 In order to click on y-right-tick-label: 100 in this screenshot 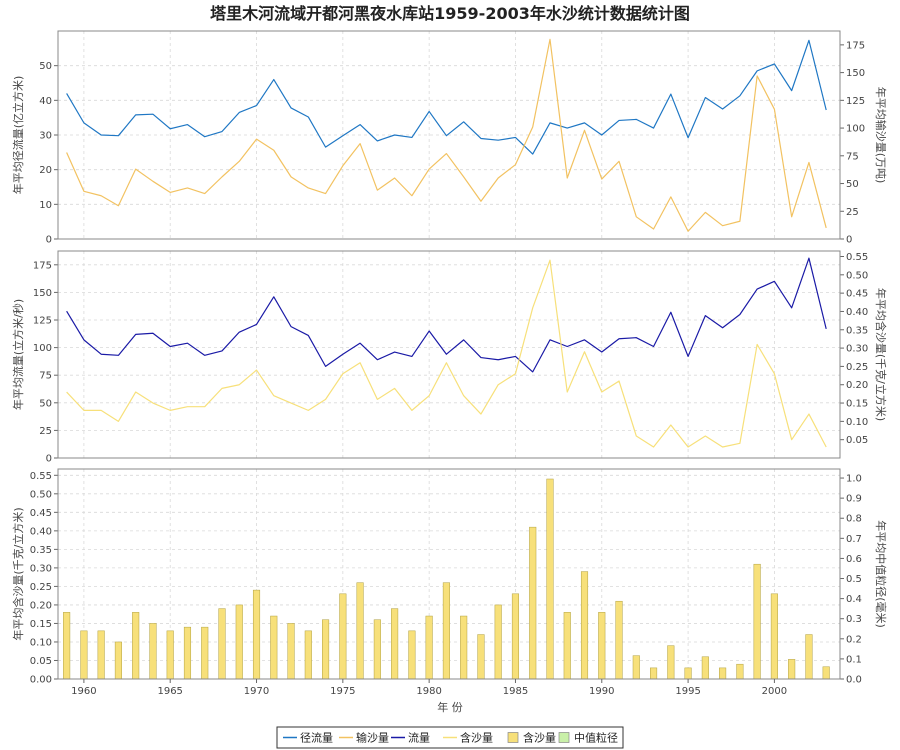, I will do `click(855, 129)`.